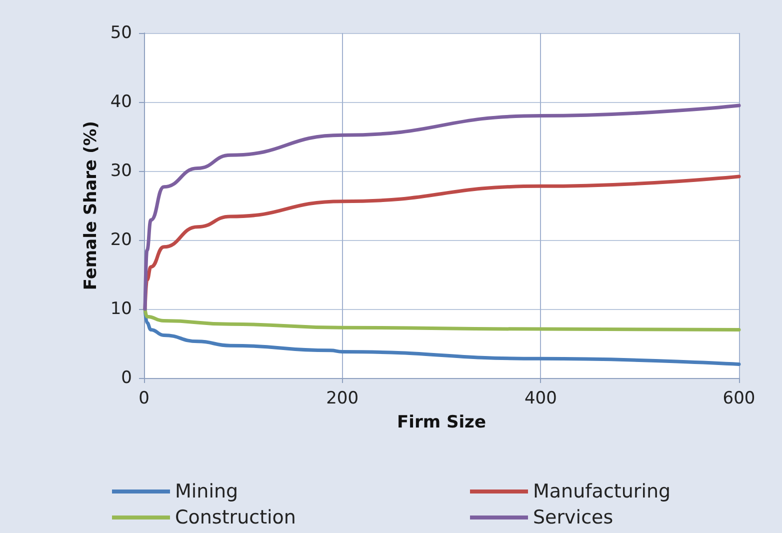 The image size is (782, 533). What do you see at coordinates (540, 398) in the screenshot?
I see `x-tick-label: 400` at bounding box center [540, 398].